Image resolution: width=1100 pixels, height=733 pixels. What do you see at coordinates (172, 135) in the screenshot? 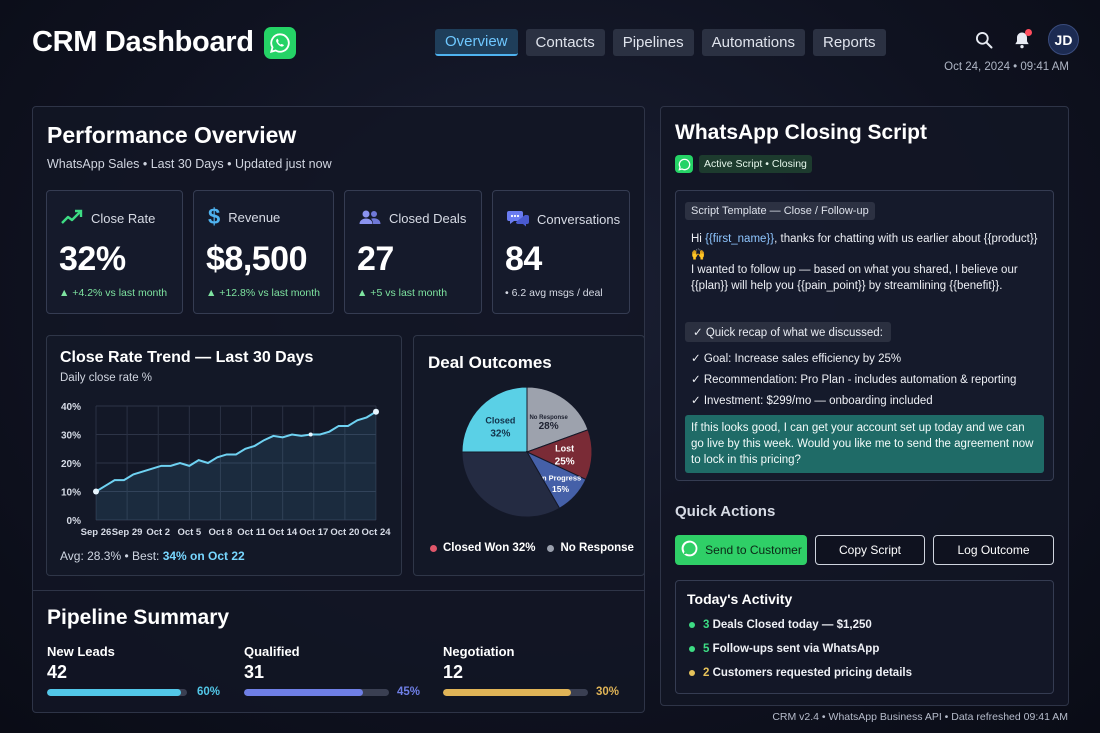
I see `performance-title: Performance Overview` at bounding box center [172, 135].